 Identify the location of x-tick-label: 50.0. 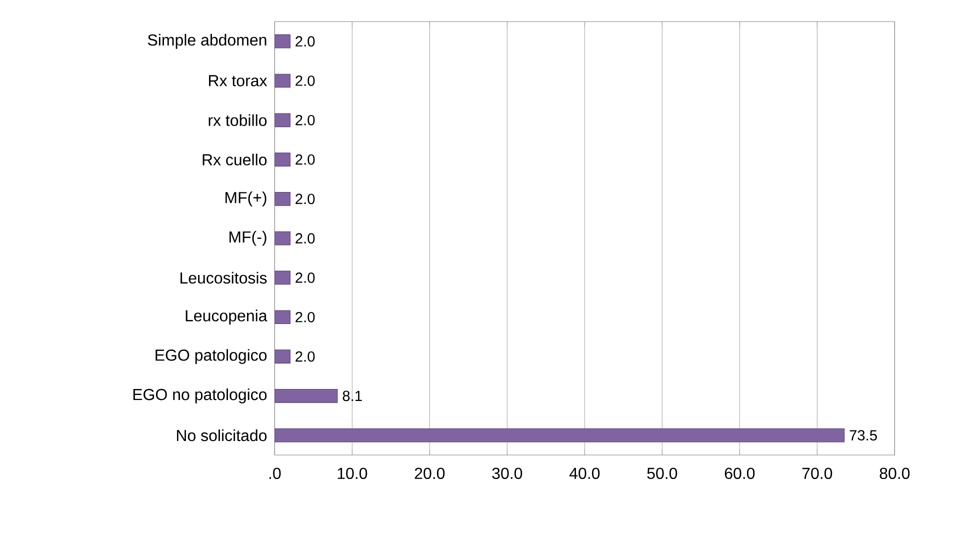
(662, 474).